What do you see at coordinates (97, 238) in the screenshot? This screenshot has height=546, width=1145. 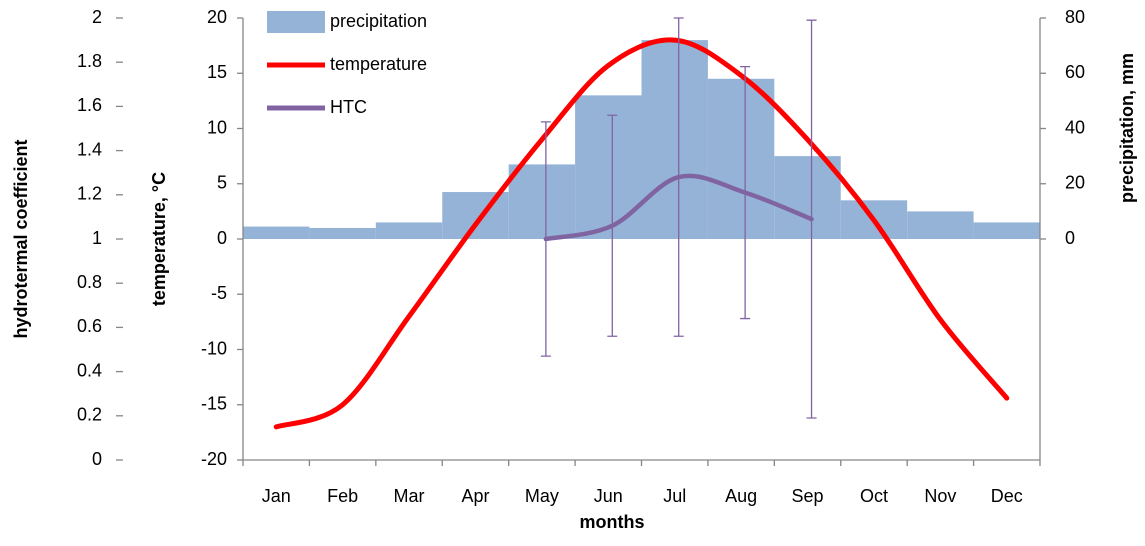 I see `y3-tick-label: 1` at bounding box center [97, 238].